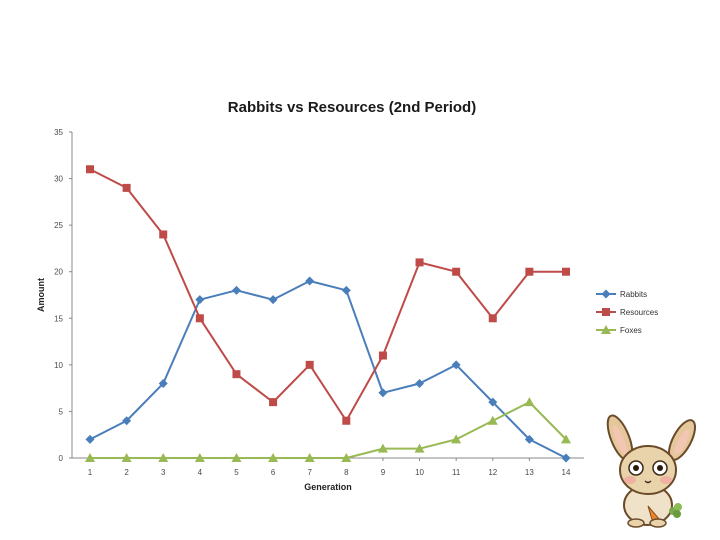  Describe the element at coordinates (236, 472) in the screenshot. I see `x-tick-label: 5` at that location.